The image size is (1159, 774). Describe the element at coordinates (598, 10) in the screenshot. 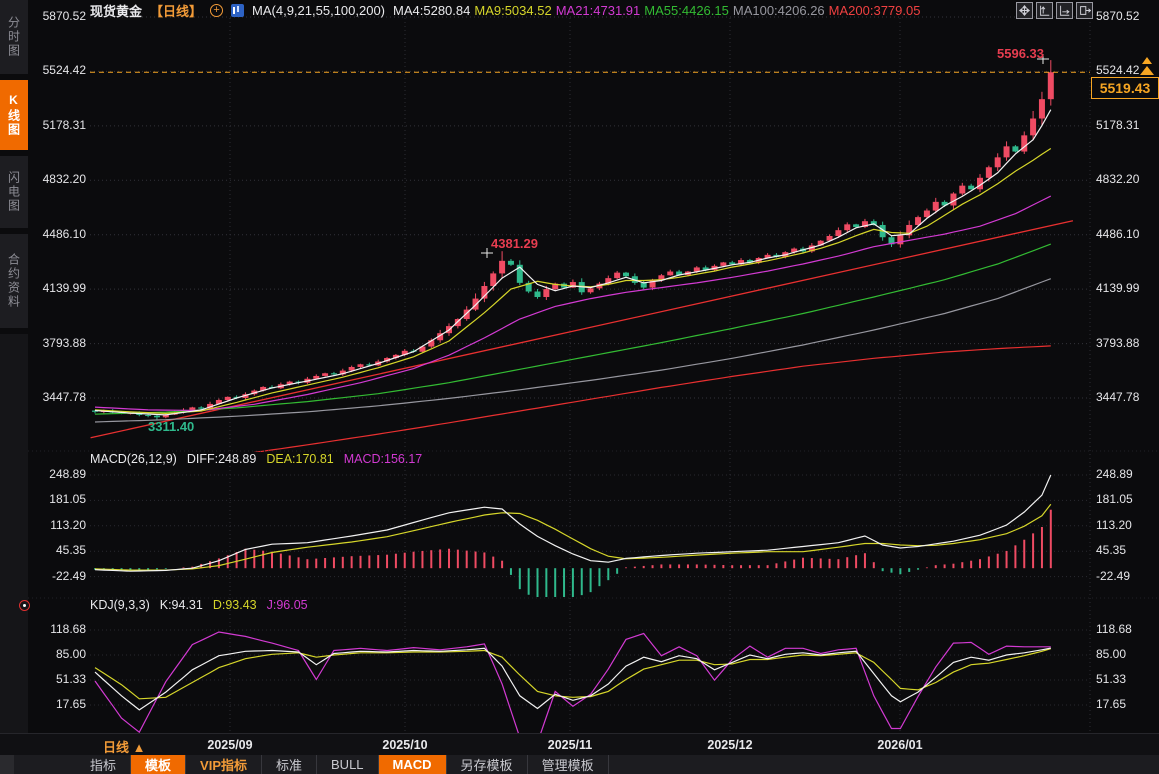

I see `ma-legend-value: MA21:4731.91` at that location.